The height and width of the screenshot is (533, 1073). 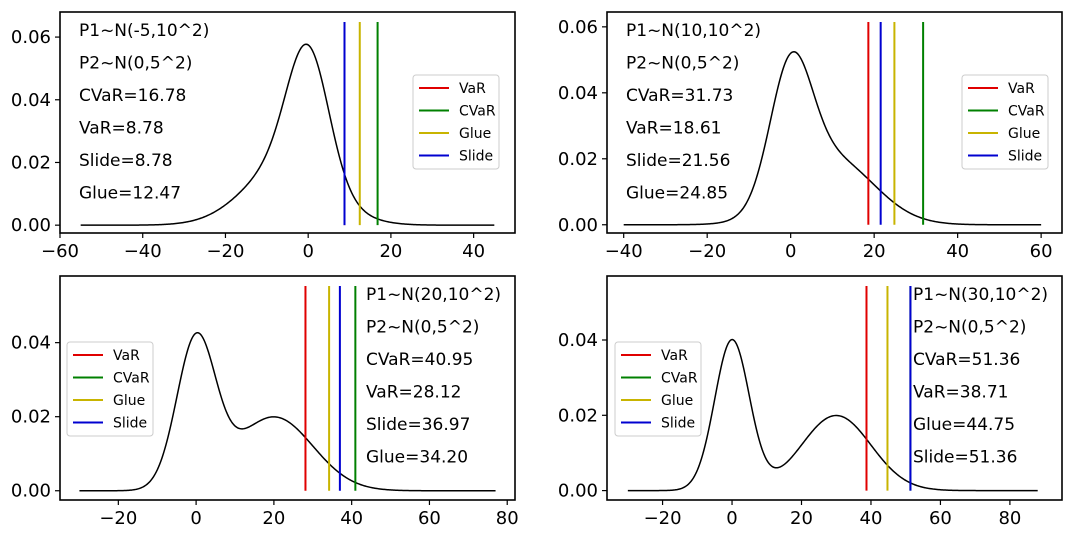 I want to click on x-tick-label: −60, so click(x=60, y=251).